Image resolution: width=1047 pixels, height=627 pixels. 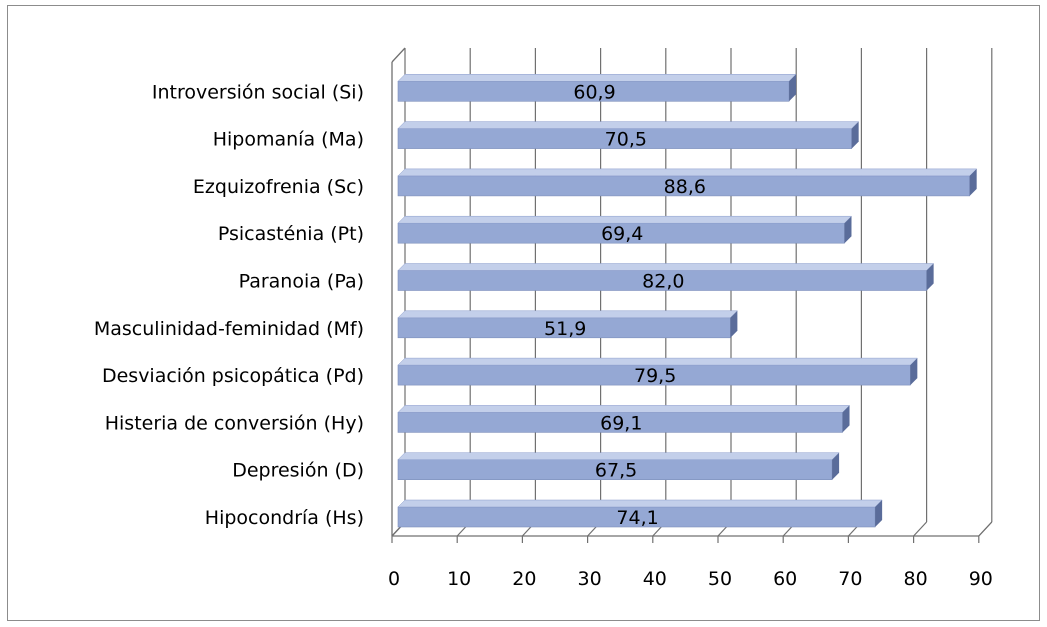 I want to click on data-label: 60,9, so click(x=594, y=92).